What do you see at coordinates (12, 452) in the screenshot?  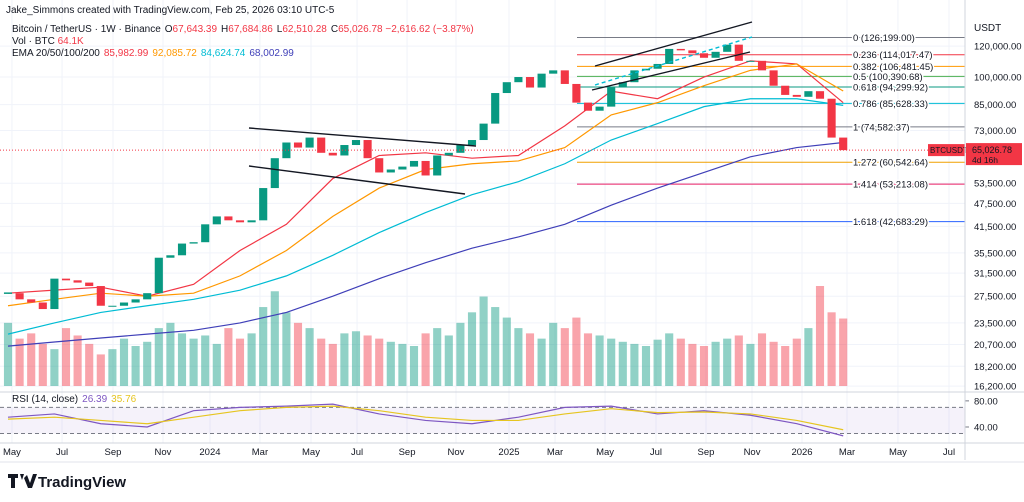 I see `x-tick-label: May` at bounding box center [12, 452].